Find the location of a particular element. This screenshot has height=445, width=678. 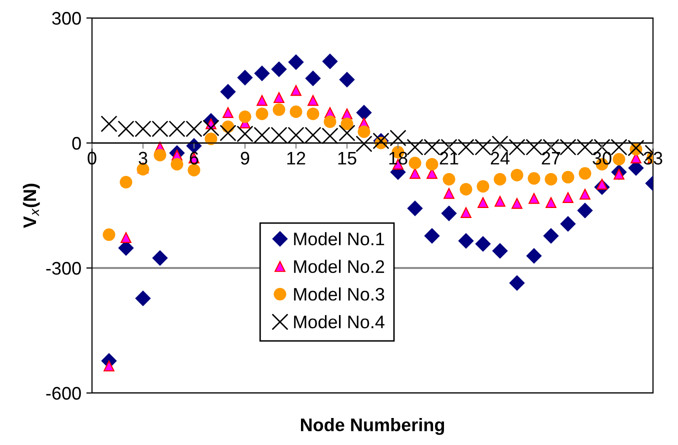

legend-label: Model No.2 is located at coordinates (339, 267).